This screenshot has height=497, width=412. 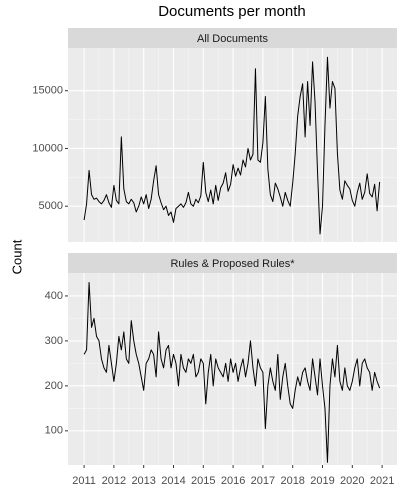 I want to click on x-tick-label: 2018, so click(x=292, y=481).